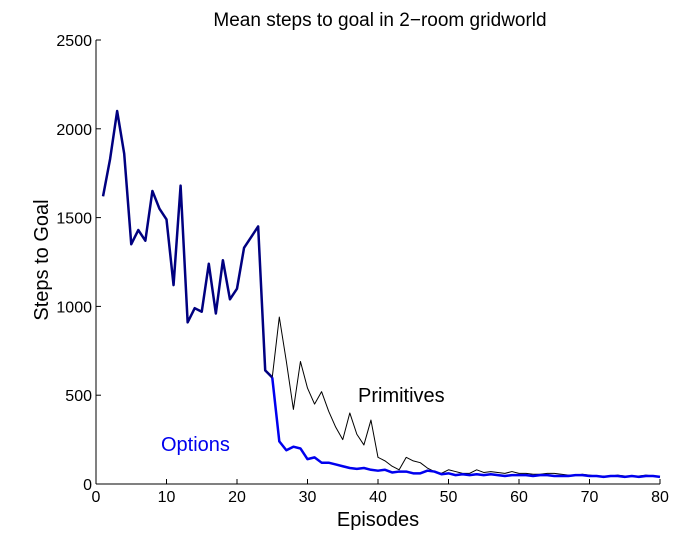 The image size is (687, 539). I want to click on x-axis-label: Episodes, so click(378, 520).